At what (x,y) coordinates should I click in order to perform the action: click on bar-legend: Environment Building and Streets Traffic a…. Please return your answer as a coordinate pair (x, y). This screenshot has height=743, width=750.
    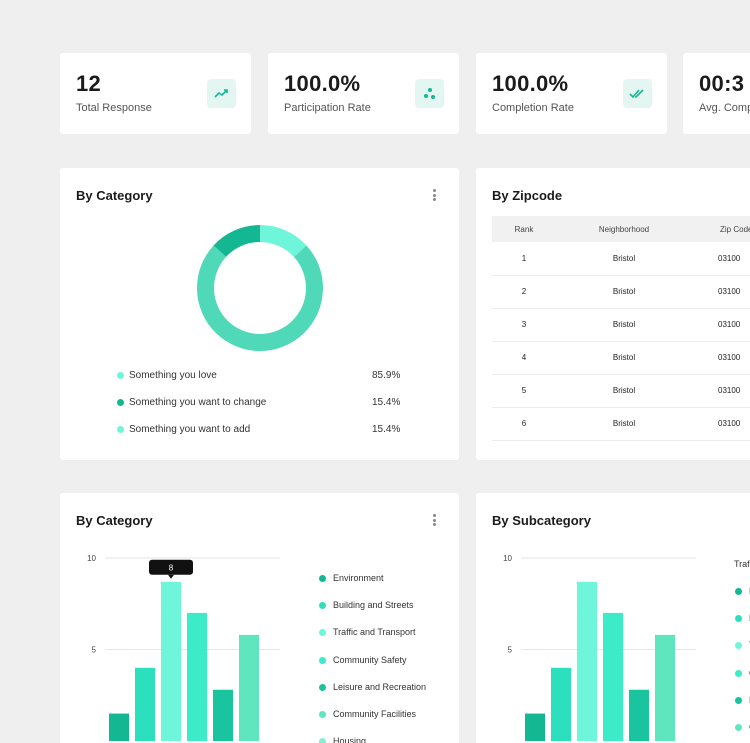
    Looking at the image, I should click on (389, 658).